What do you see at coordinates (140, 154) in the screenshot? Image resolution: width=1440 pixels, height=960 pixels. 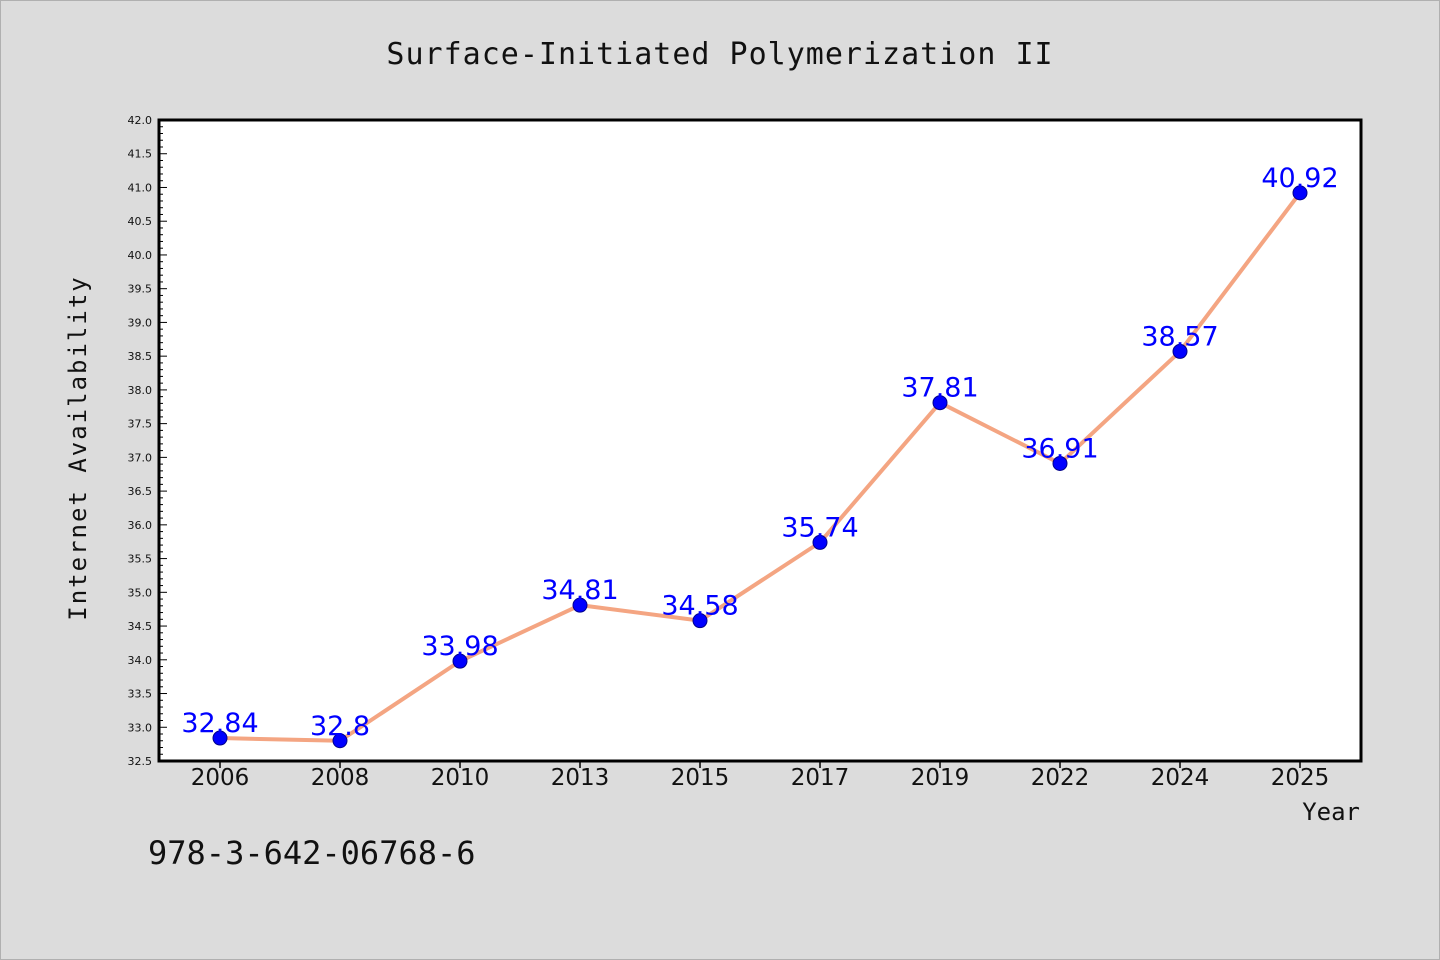 I see `y-tick-label: 41.5` at bounding box center [140, 154].